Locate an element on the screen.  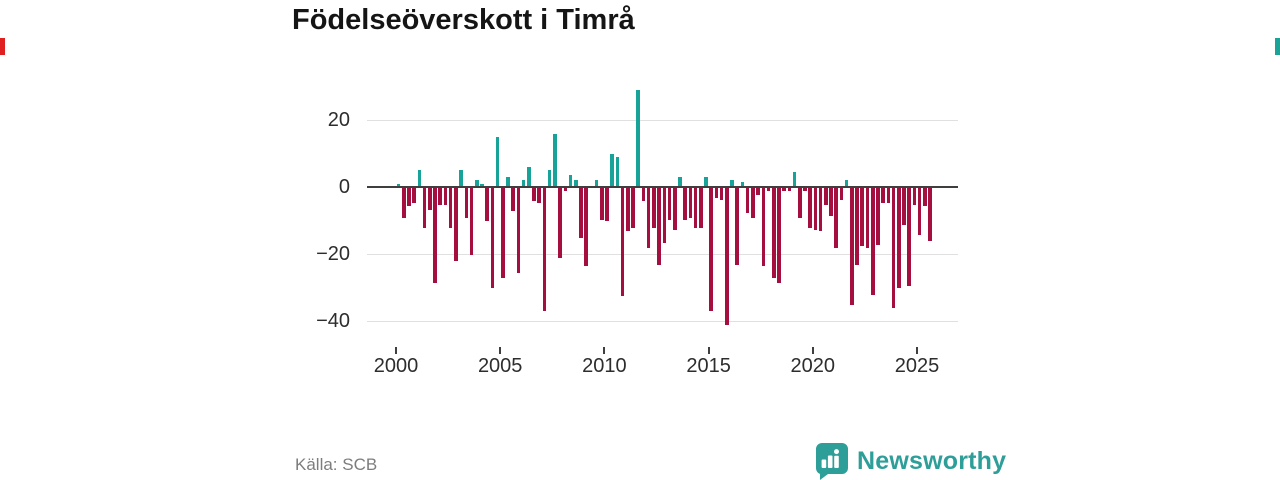
x-tick-label: 2010 is located at coordinates (604, 366).